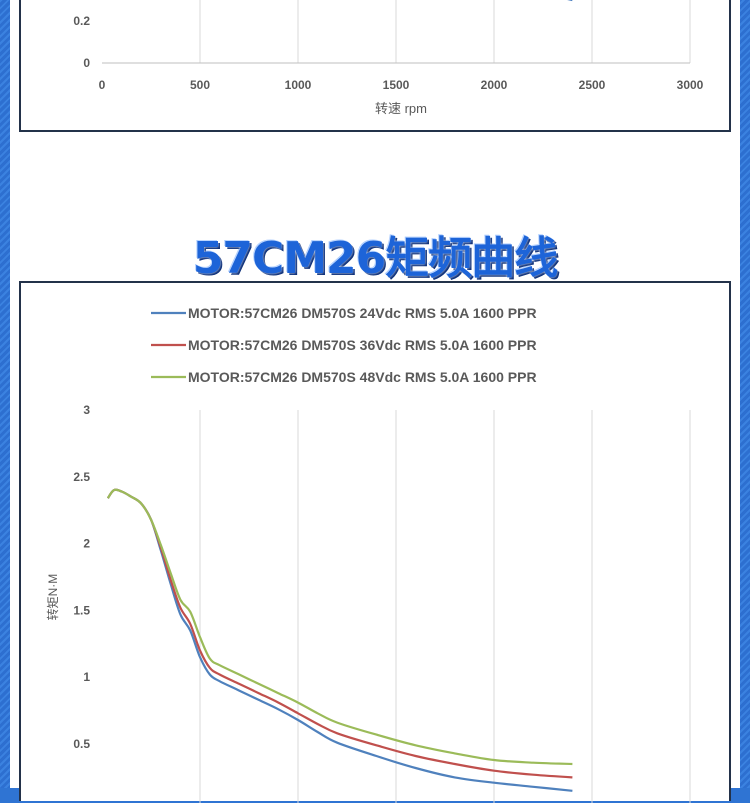 This screenshot has width=750, height=803. What do you see at coordinates (52, 597) in the screenshot?
I see `y-axis-label: 转矩N·M` at bounding box center [52, 597].